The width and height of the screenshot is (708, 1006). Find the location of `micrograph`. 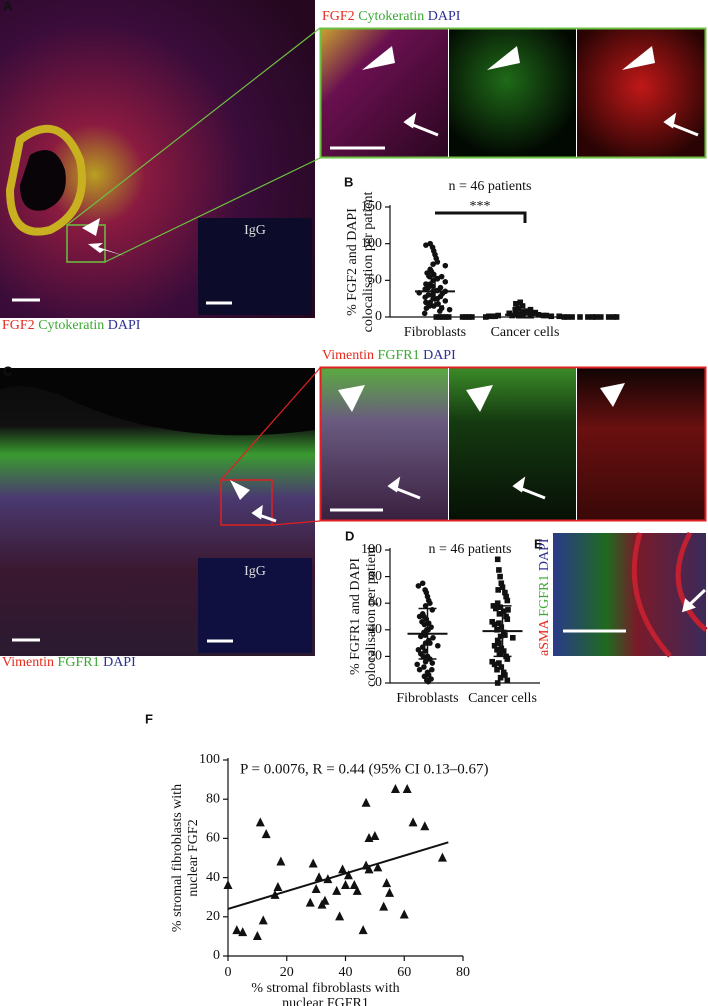

micrograph is located at coordinates (384, 93).